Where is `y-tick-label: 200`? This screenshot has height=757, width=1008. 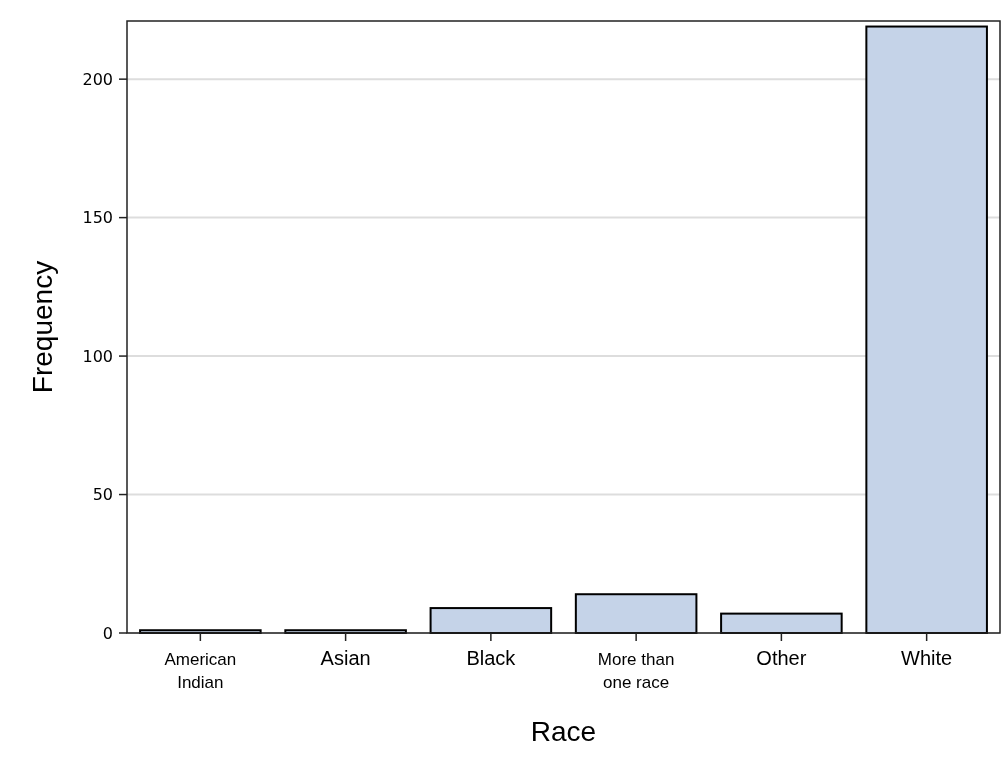 y-tick-label: 200 is located at coordinates (97, 79).